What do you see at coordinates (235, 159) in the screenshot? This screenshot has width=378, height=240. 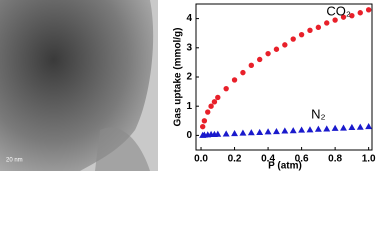 I see `x-tick-label: 0.2` at bounding box center [235, 159].